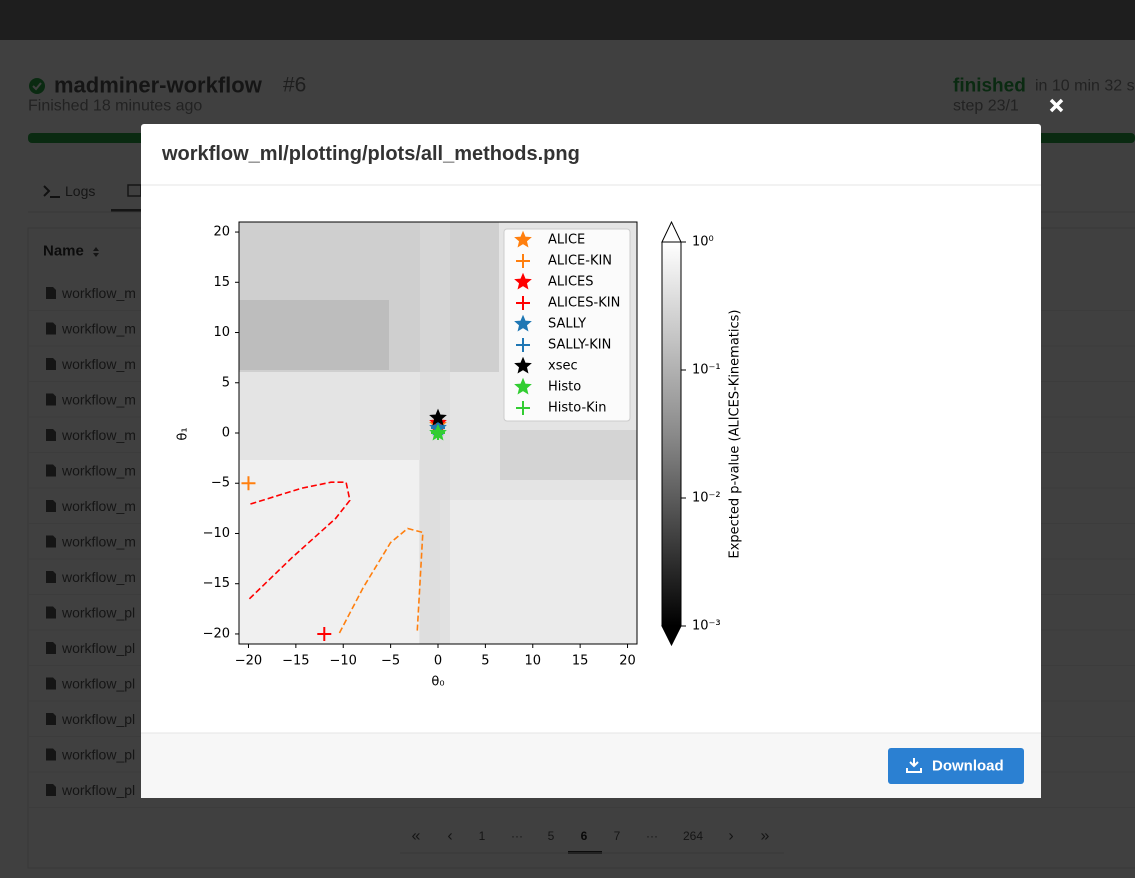 The height and width of the screenshot is (878, 1135). I want to click on y-tick-label: 20, so click(221, 232).